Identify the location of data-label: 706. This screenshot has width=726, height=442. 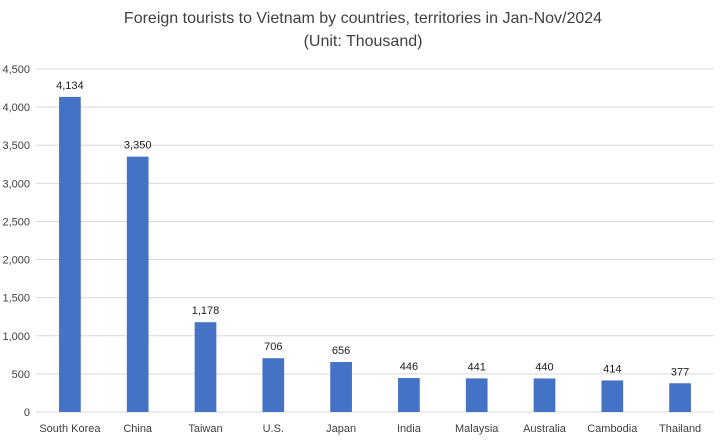
(273, 347).